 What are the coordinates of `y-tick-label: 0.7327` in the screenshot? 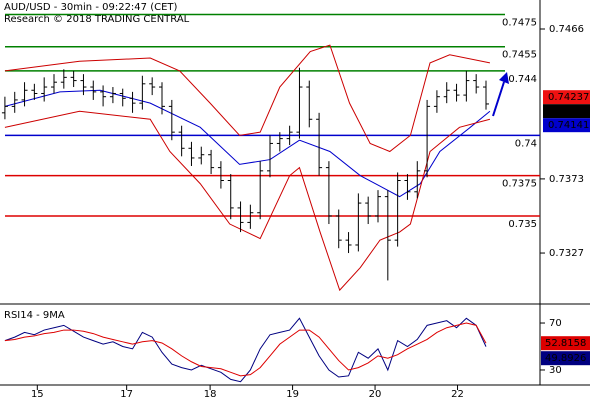 It's located at (566, 253).